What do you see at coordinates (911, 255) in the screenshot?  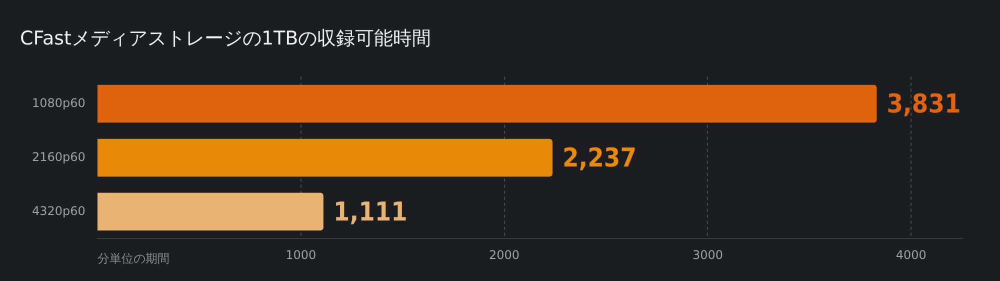 I see `x-tick-label: 4000` at bounding box center [911, 255].